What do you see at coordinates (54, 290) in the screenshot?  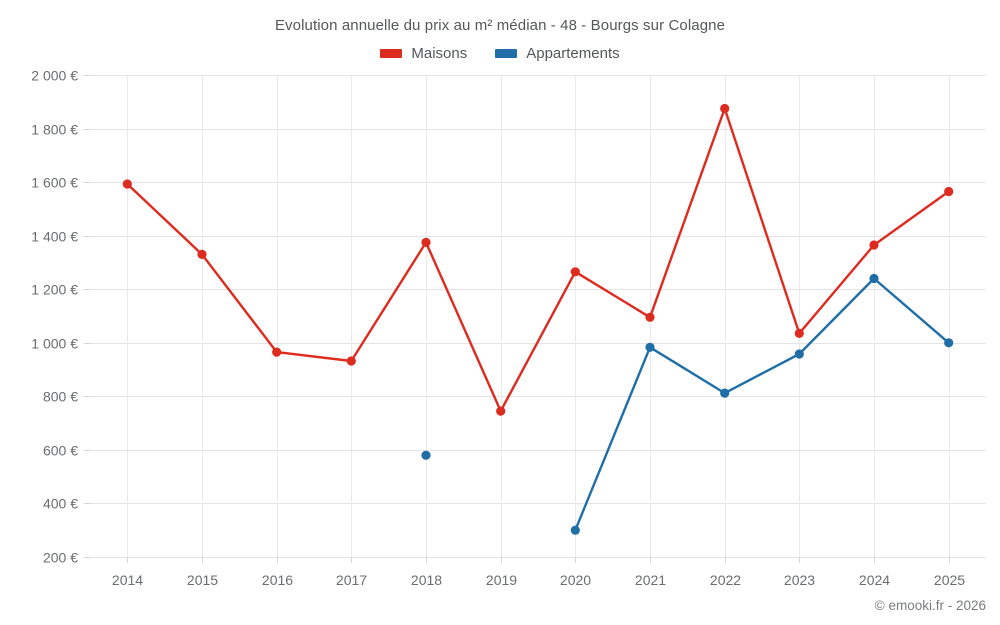 I see `y-axis-tick-label: 1 200 €` at bounding box center [54, 290].